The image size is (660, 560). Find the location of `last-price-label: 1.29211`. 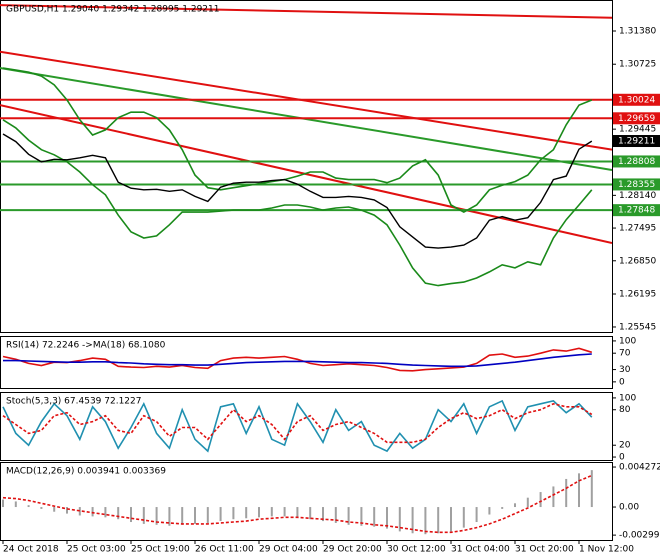

last-price-label: 1.29211 is located at coordinates (636, 142).